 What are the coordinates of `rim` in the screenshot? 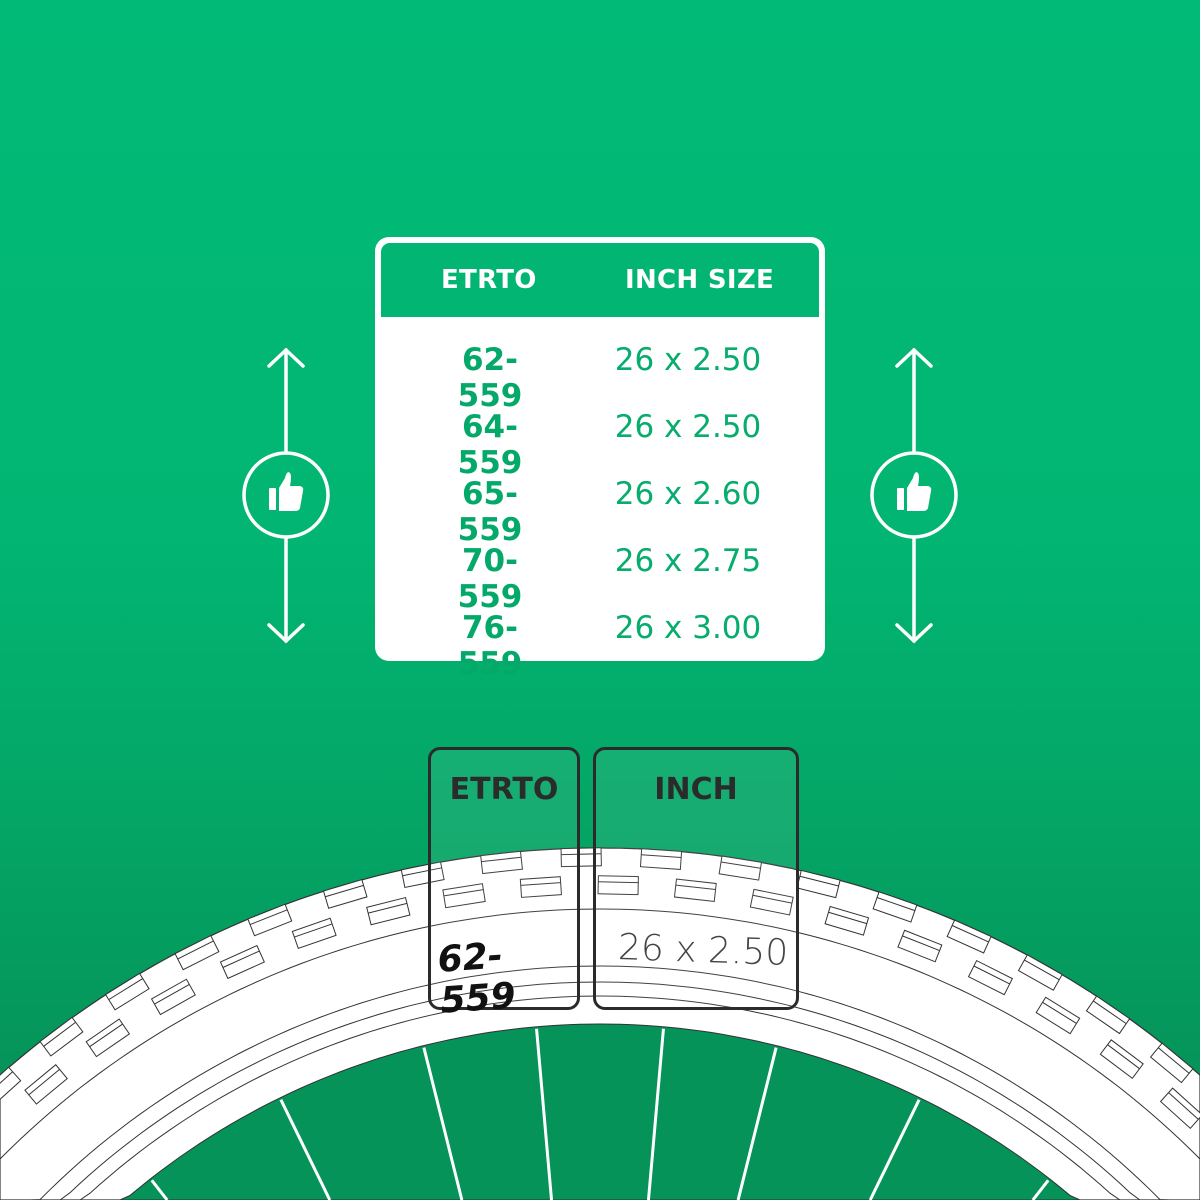 It's located at (600, 1111).